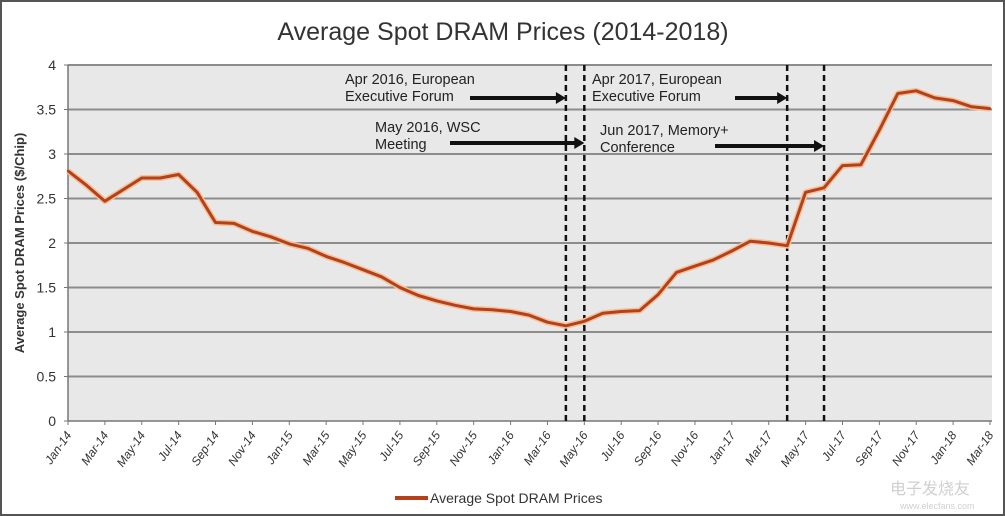 The width and height of the screenshot is (1005, 516). What do you see at coordinates (47, 199) in the screenshot?
I see `y-tick-label: 2.5` at bounding box center [47, 199].